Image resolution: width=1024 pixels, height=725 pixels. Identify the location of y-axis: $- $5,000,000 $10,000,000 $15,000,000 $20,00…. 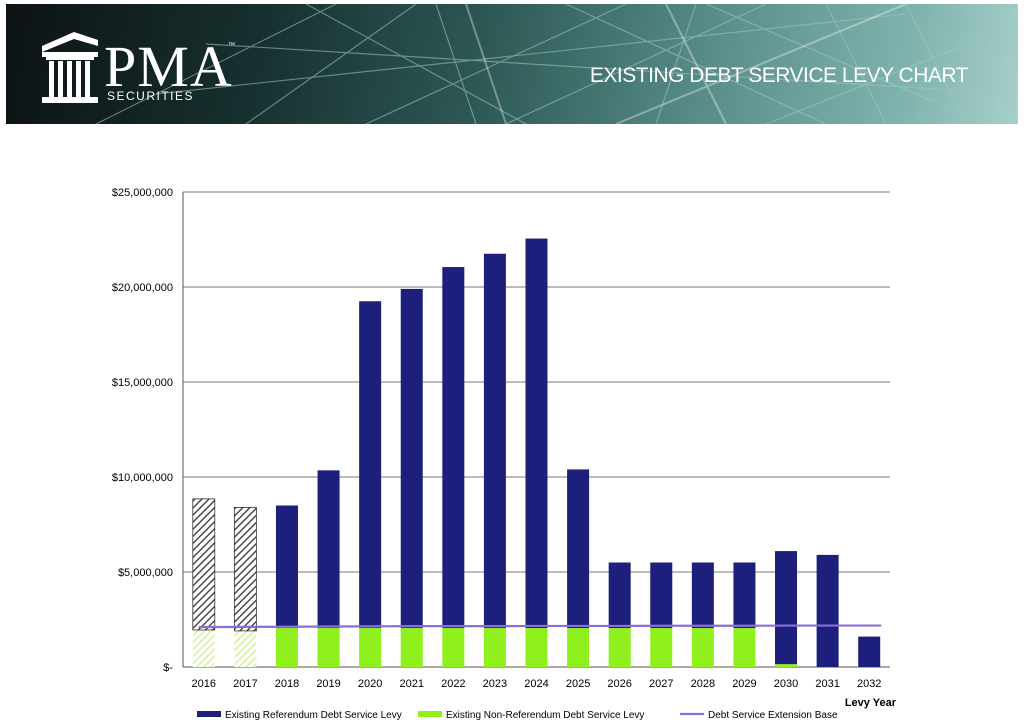
(143, 430).